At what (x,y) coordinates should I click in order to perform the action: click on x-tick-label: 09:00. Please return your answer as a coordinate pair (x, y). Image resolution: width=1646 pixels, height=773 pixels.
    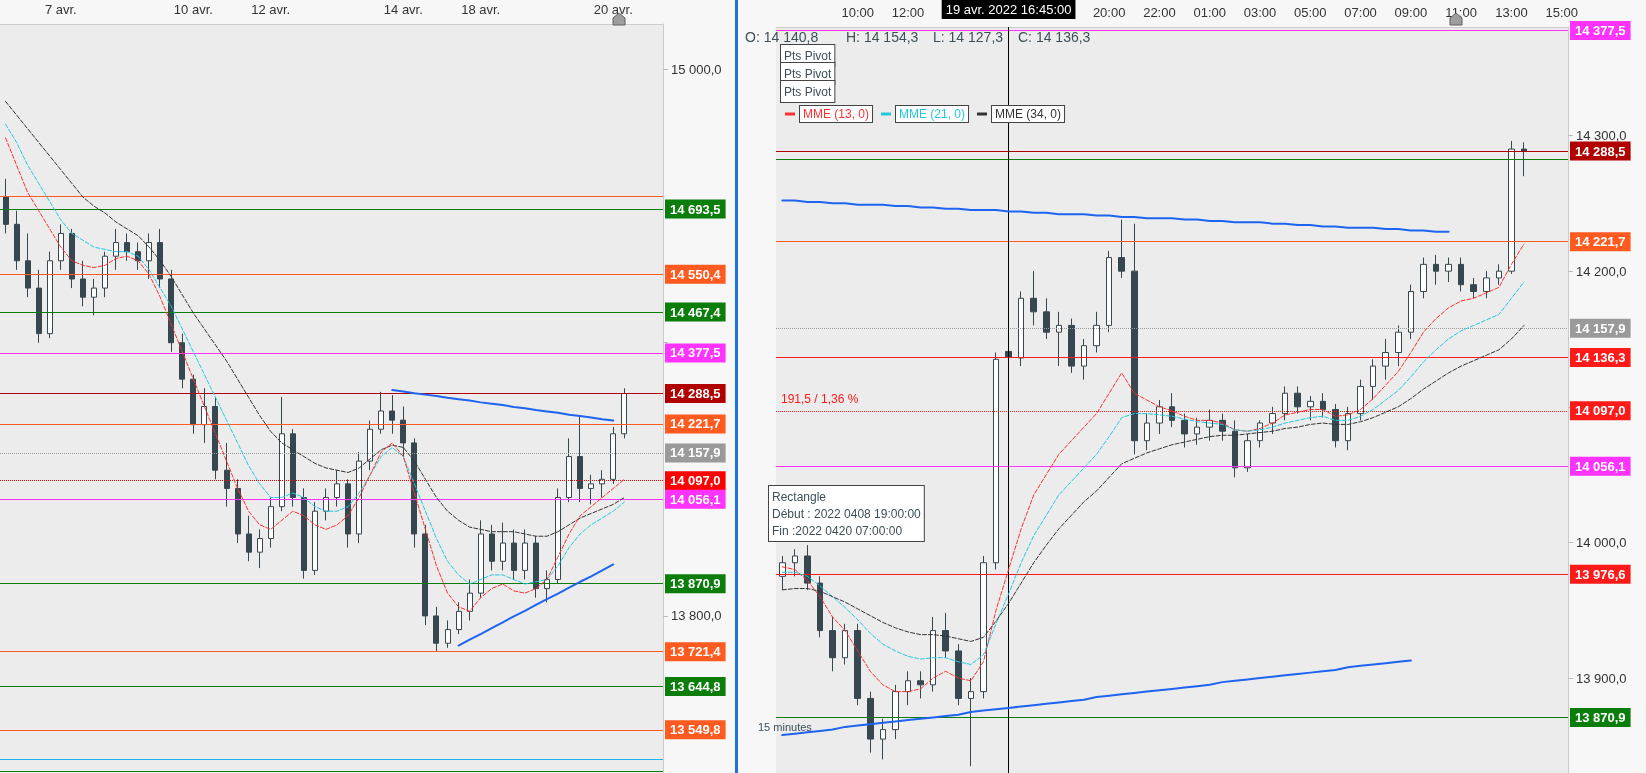
    Looking at the image, I should click on (1411, 12).